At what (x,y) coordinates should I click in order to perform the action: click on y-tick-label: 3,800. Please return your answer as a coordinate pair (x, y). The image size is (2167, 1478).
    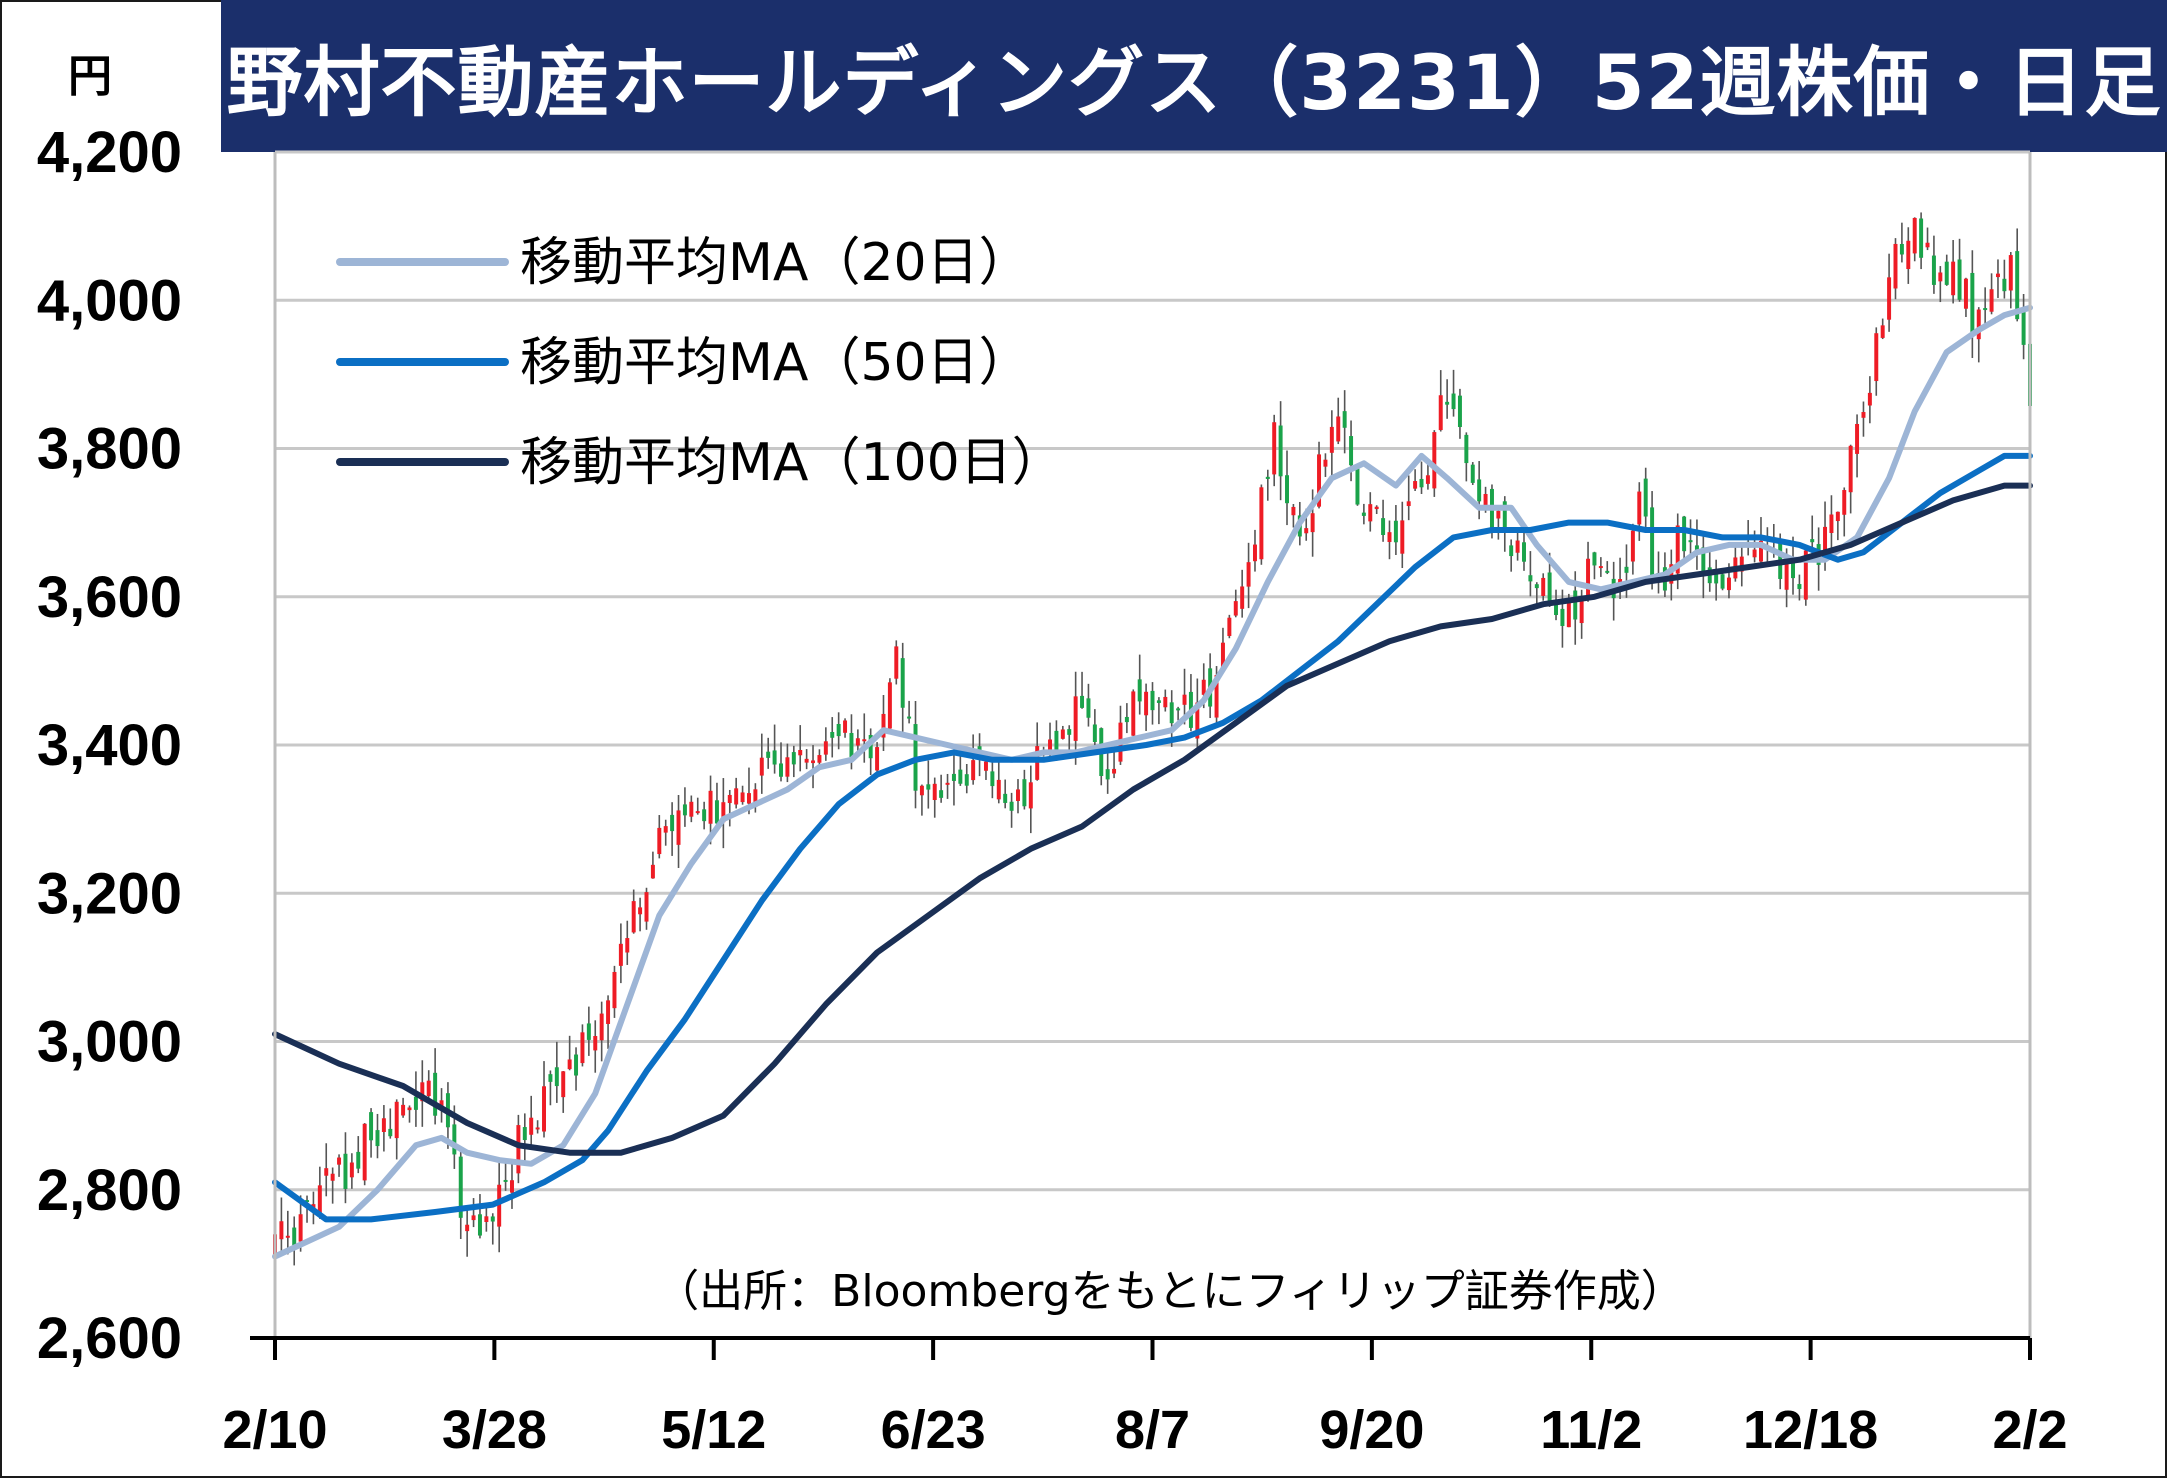
    Looking at the image, I should click on (109, 449).